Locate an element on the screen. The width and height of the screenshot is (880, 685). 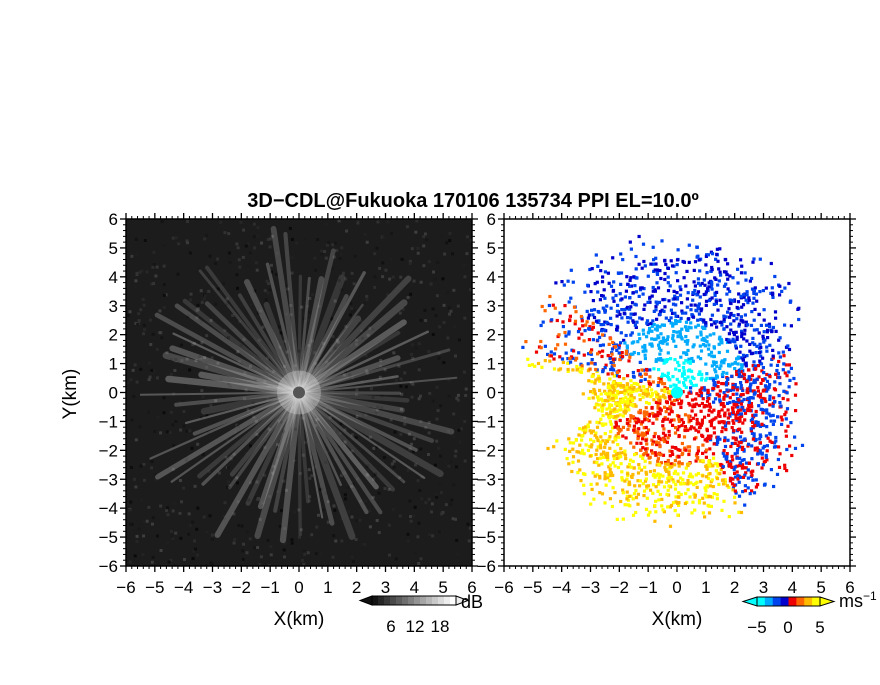
left-ylabel: Y(km) is located at coordinates (70, 394).